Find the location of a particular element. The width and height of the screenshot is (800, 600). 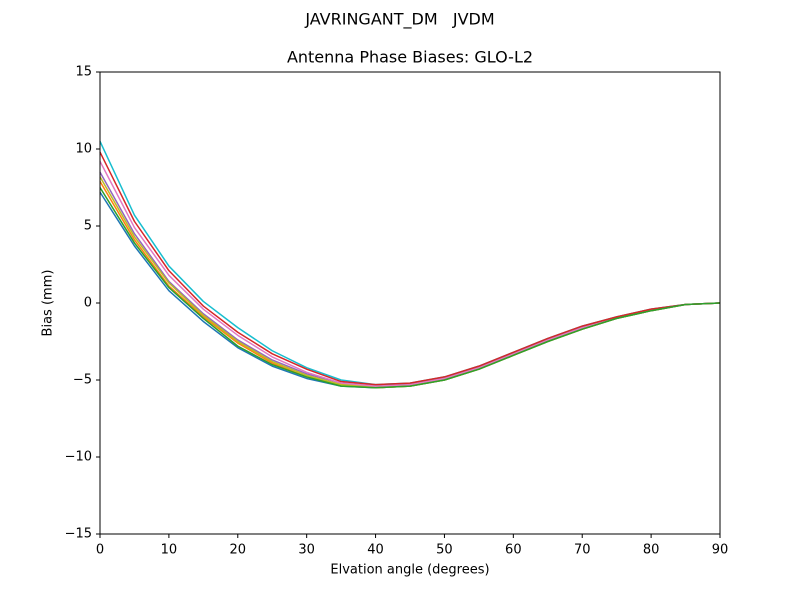

x-tick-label: 20 is located at coordinates (238, 550).